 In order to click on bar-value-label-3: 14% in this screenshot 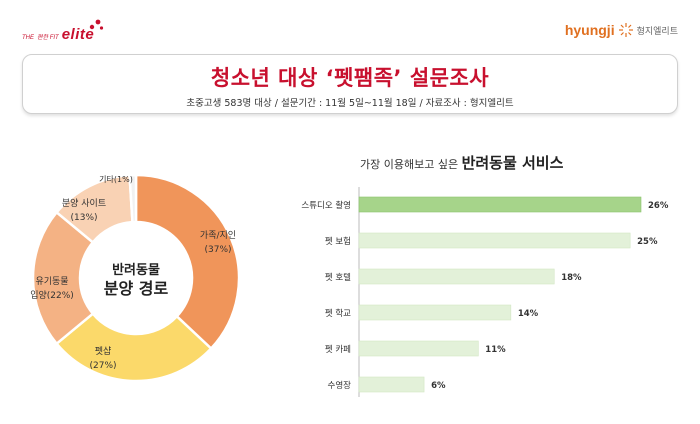, I will do `click(528, 314)`.